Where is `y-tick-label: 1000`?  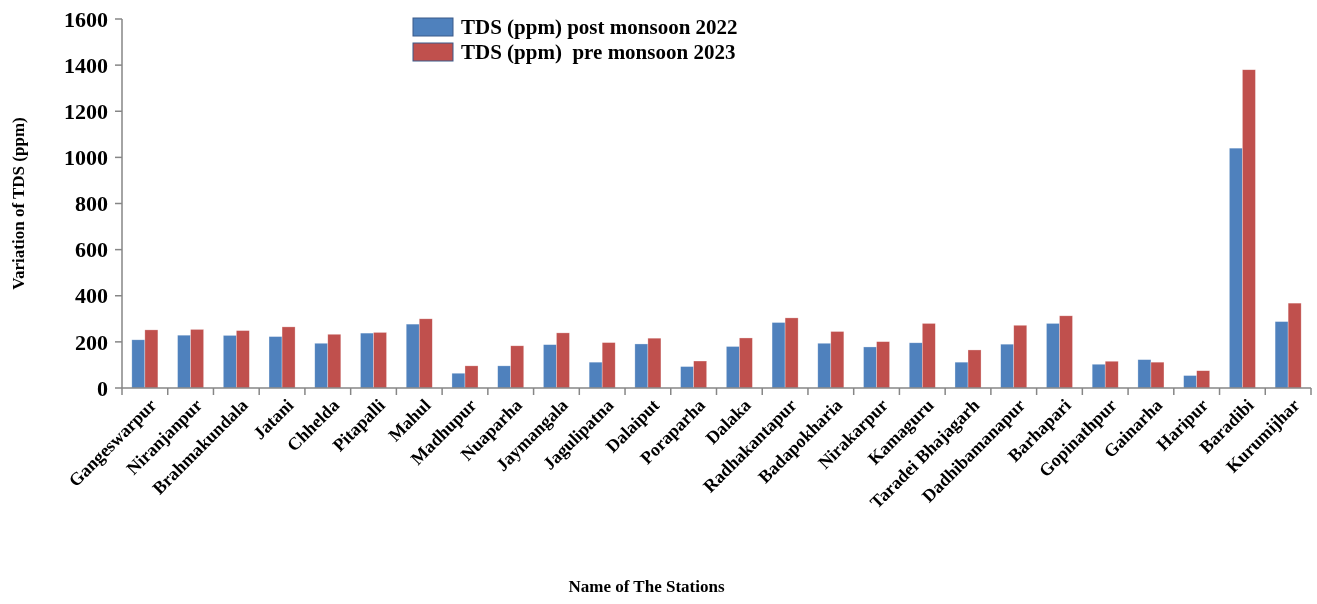 y-tick-label: 1000 is located at coordinates (86, 158).